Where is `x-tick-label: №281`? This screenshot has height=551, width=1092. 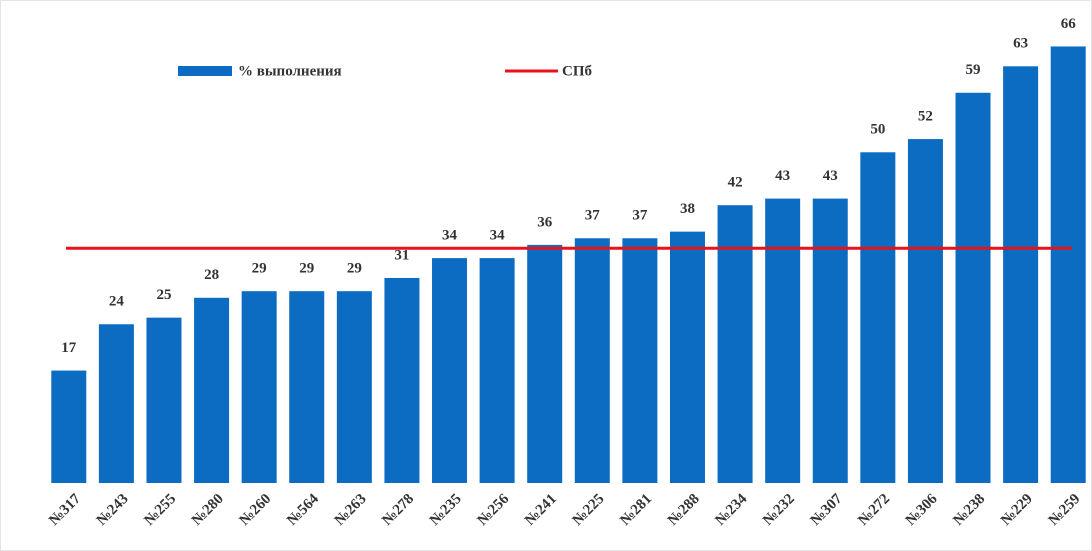 x-tick-label: №281 is located at coordinates (636, 510).